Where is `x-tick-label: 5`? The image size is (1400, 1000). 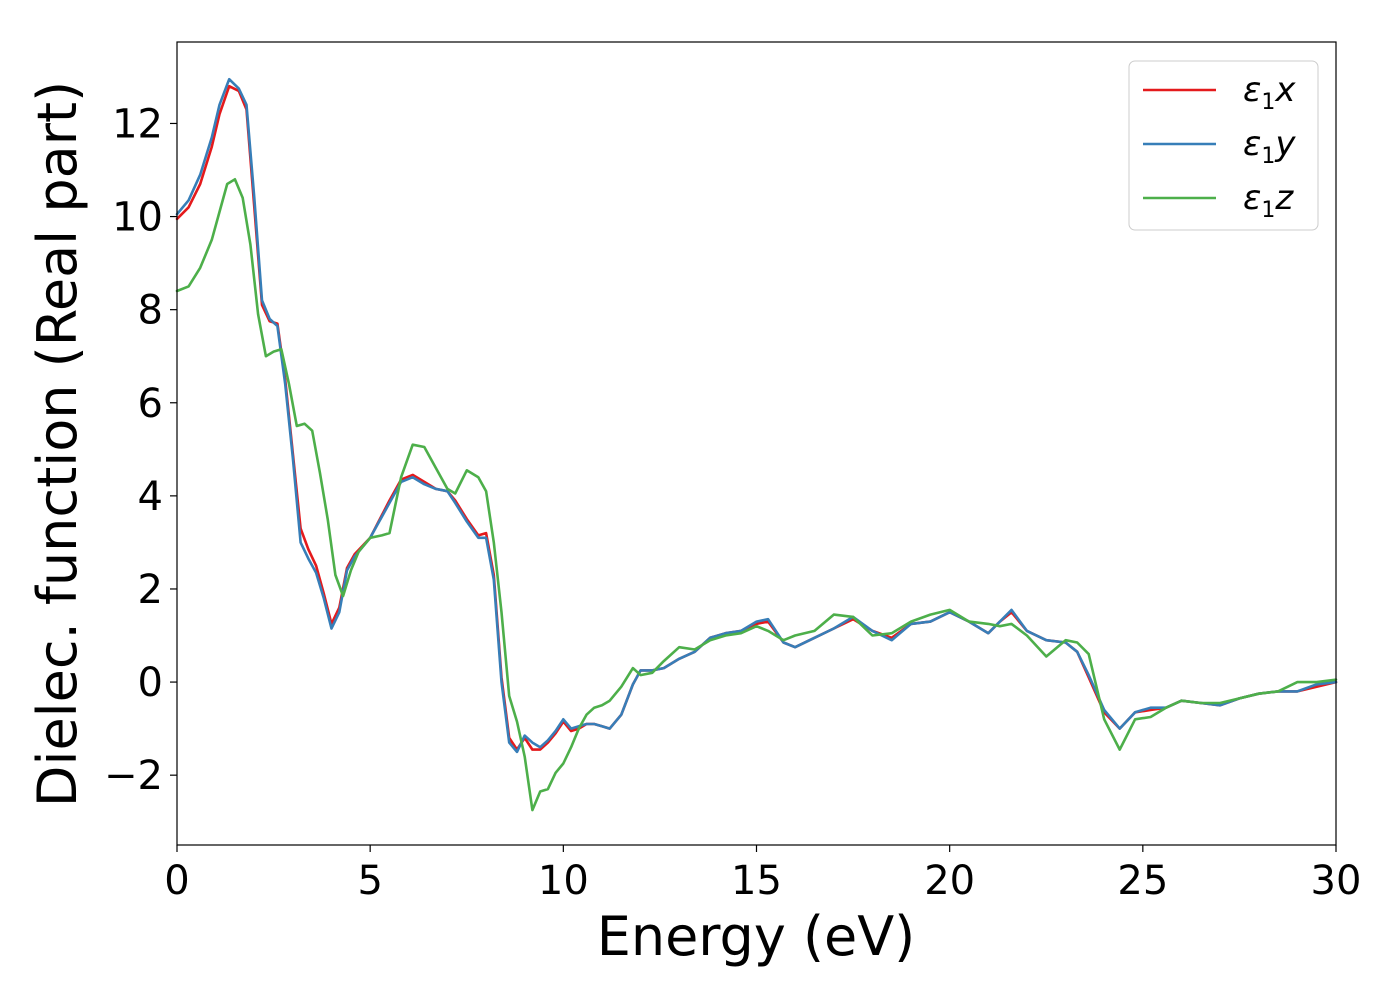 x-tick-label: 5 is located at coordinates (369, 881).